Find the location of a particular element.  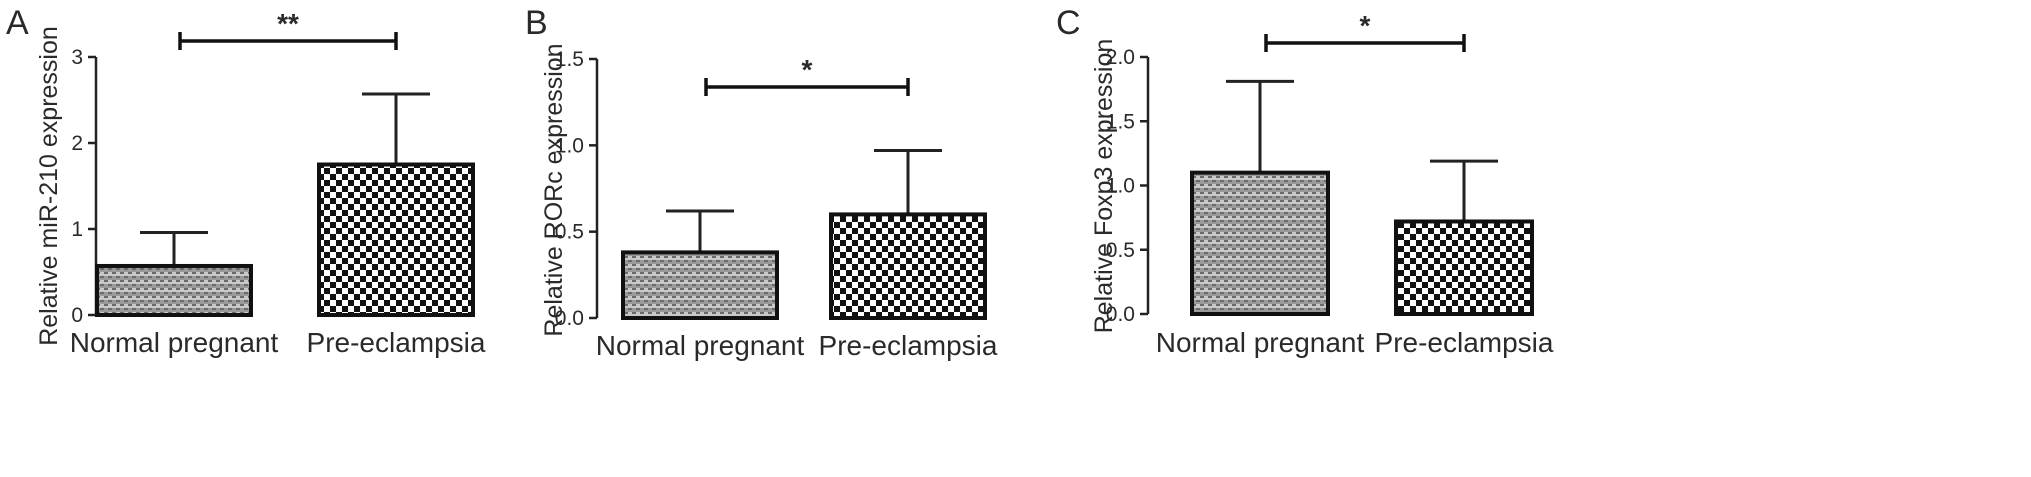

y-axis-title: Relative miR-210 expression is located at coordinates (49, 186).